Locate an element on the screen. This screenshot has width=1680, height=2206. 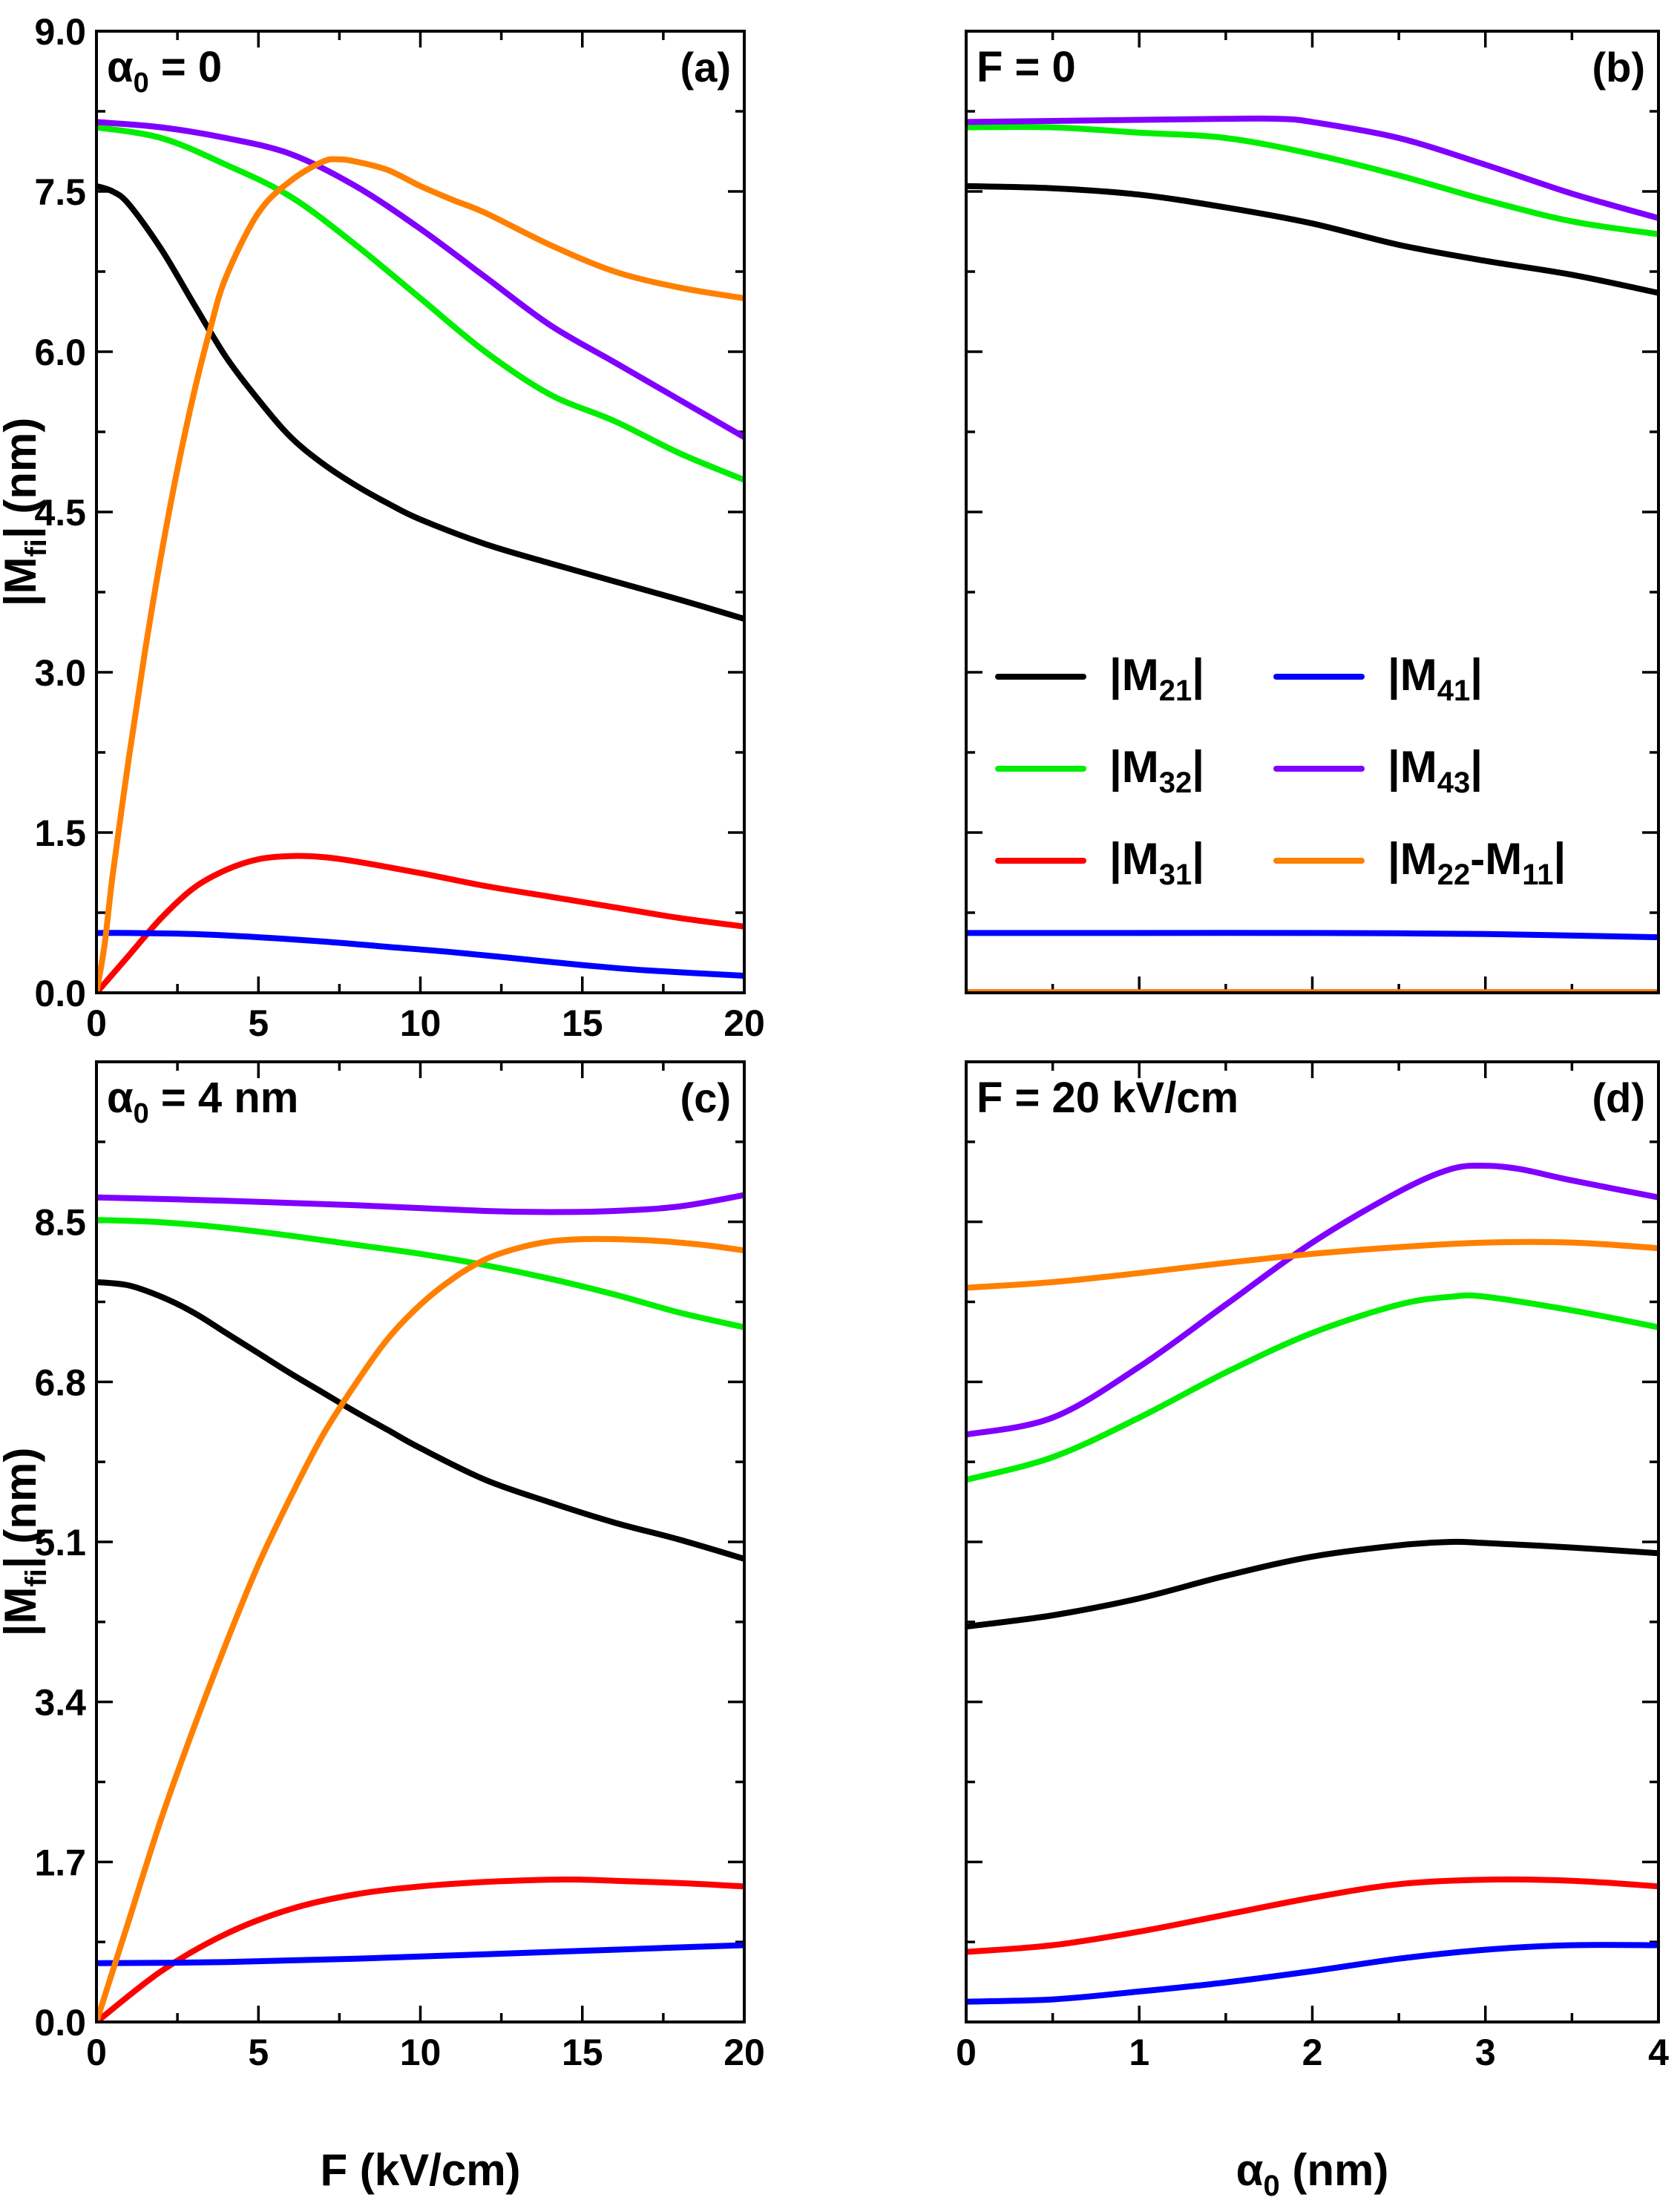
legend-label: |M41| is located at coordinates (1436, 678).